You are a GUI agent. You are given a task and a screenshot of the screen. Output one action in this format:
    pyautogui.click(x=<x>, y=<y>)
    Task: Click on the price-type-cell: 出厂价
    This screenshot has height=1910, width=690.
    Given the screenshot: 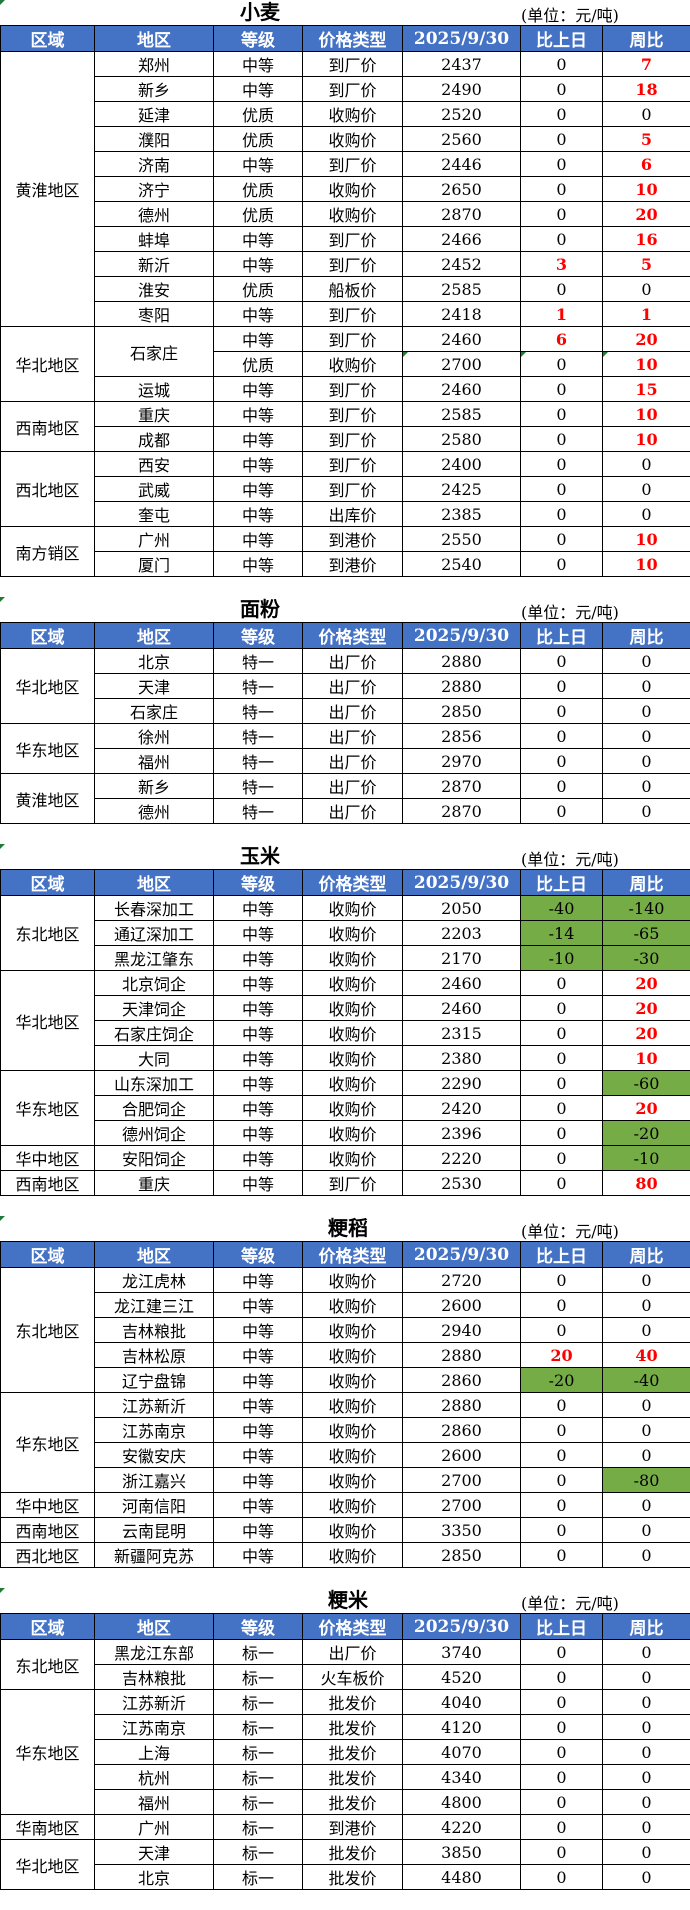 What is the action you would take?
    pyautogui.click(x=353, y=761)
    